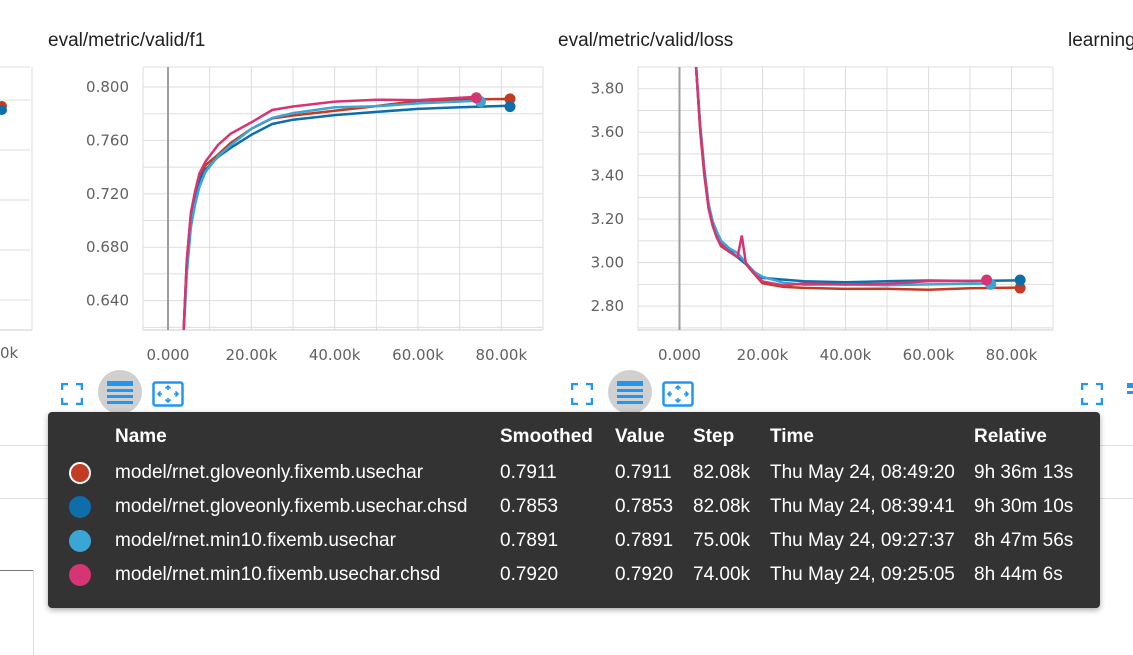 The image size is (1133, 655). What do you see at coordinates (17, 570) in the screenshot?
I see `lower-card-top-edge` at bounding box center [17, 570].